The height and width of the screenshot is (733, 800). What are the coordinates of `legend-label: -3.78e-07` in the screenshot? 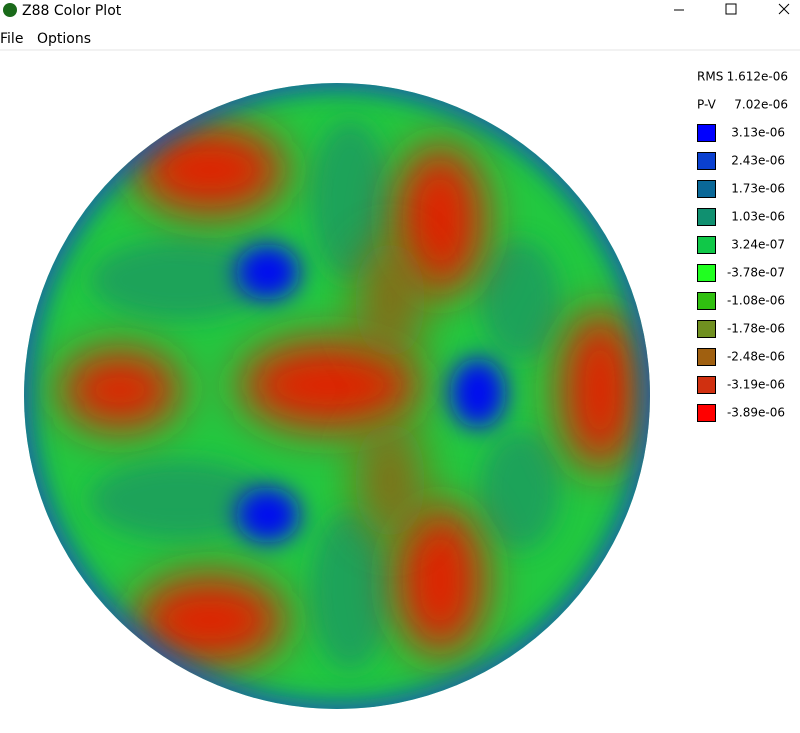 It's located at (756, 273).